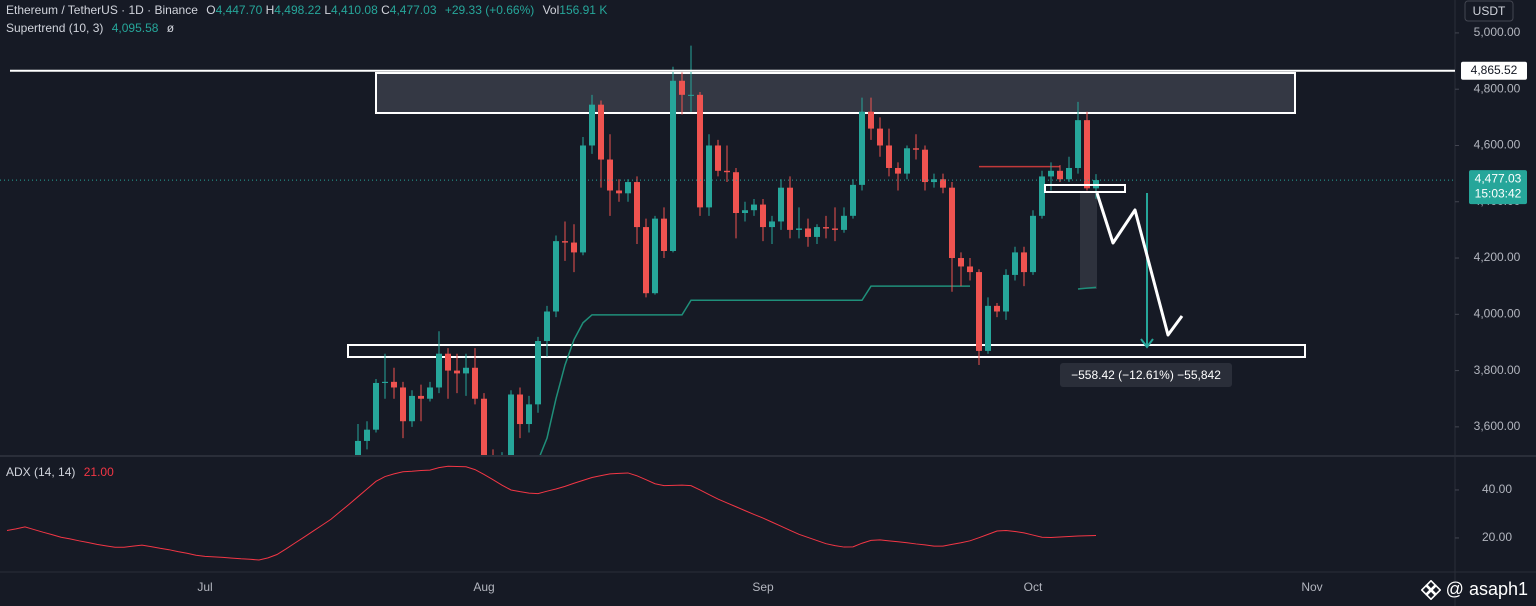 The height and width of the screenshot is (606, 1536). Describe the element at coordinates (413, 10) in the screenshot. I see `ohlc-value: 4,477.03` at that location.